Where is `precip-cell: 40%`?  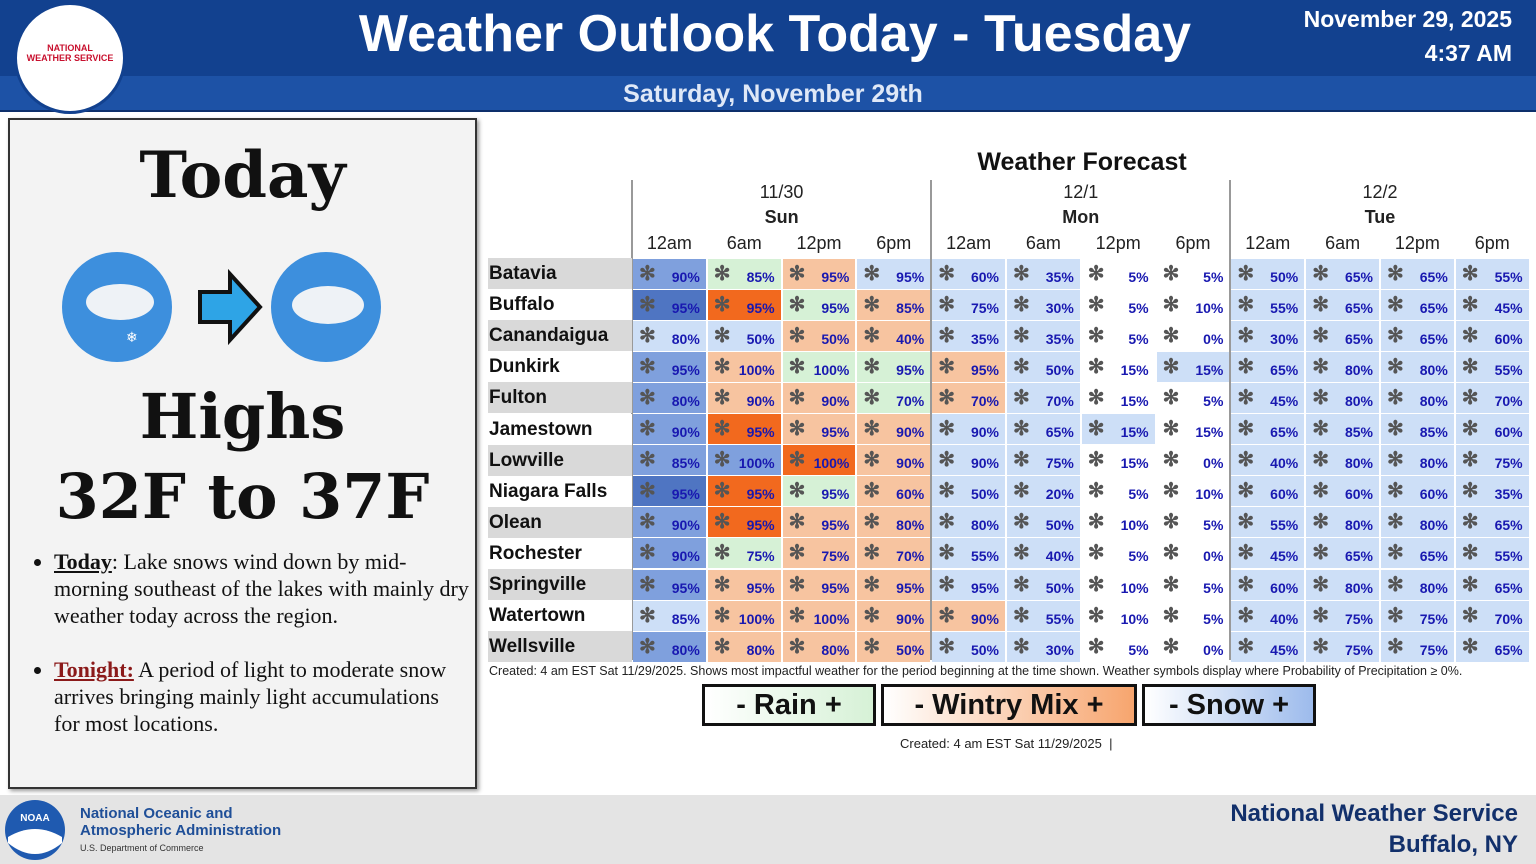 precip-cell: 40% is located at coordinates (894, 335).